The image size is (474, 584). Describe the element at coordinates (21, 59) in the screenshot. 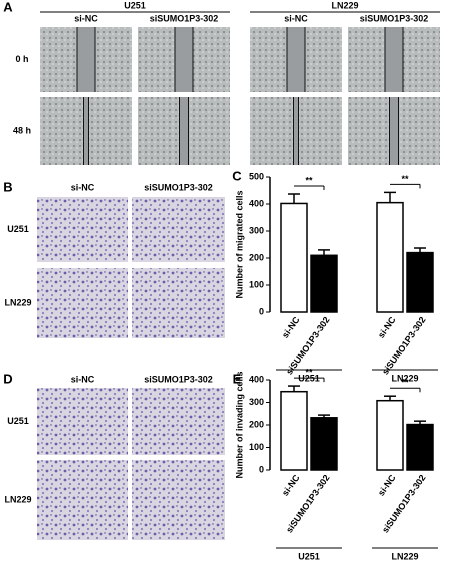

I see `label: 0 h` at that location.